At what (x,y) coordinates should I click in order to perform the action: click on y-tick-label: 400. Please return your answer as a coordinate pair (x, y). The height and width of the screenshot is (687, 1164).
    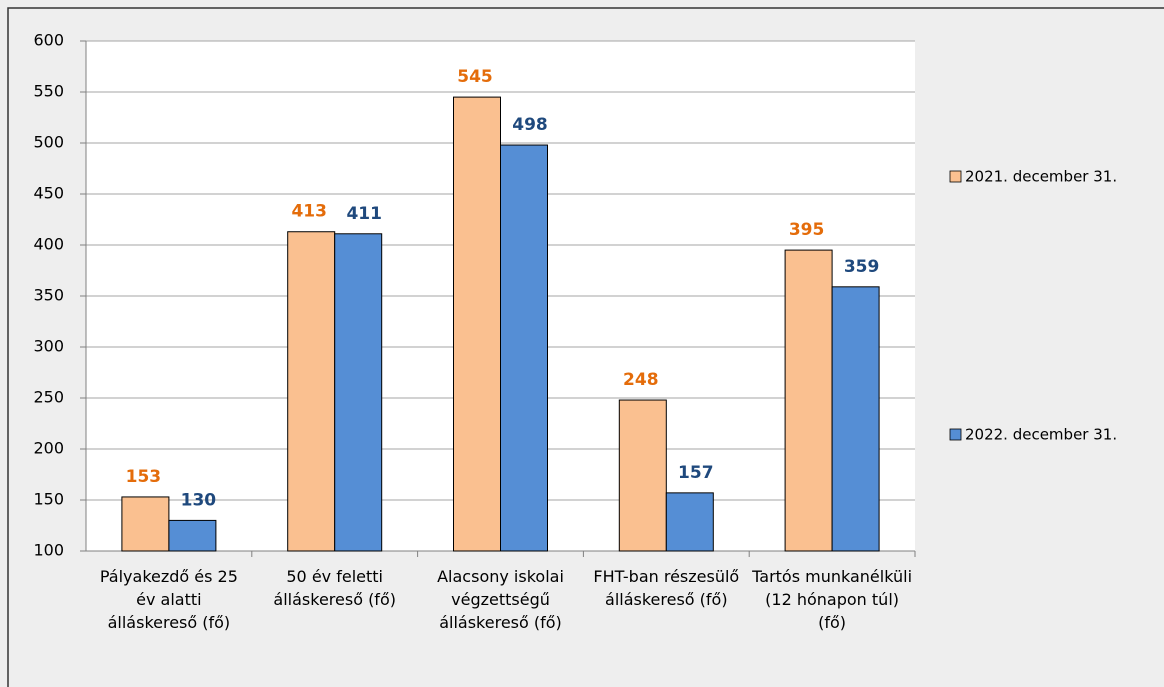
    Looking at the image, I should click on (48, 244).